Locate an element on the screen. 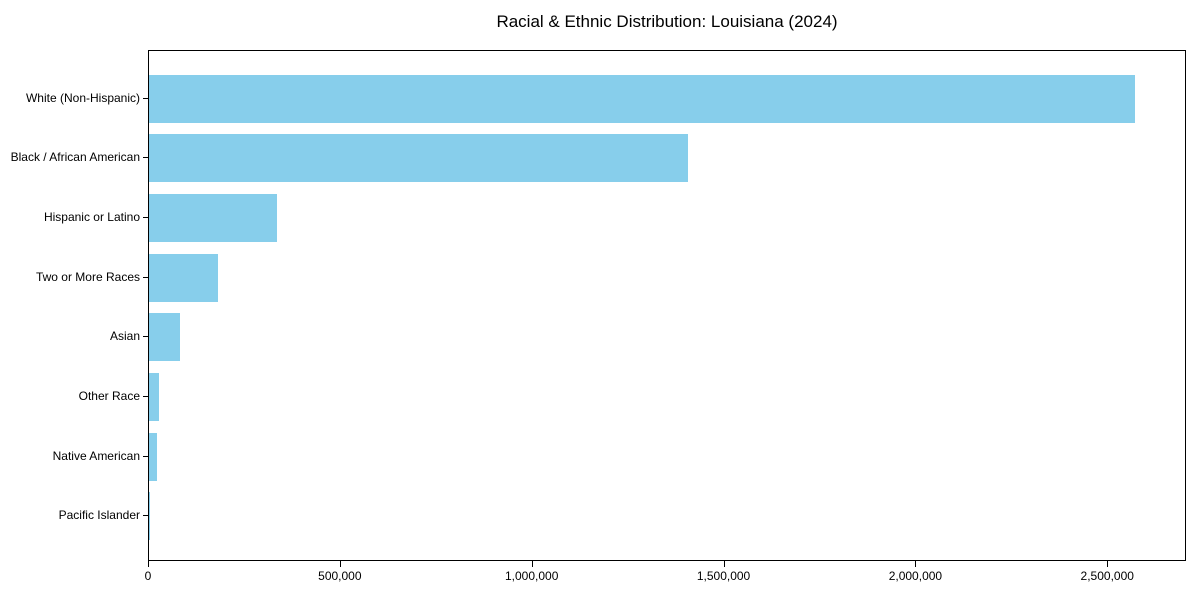  bar-two-or-more-races is located at coordinates (184, 277).